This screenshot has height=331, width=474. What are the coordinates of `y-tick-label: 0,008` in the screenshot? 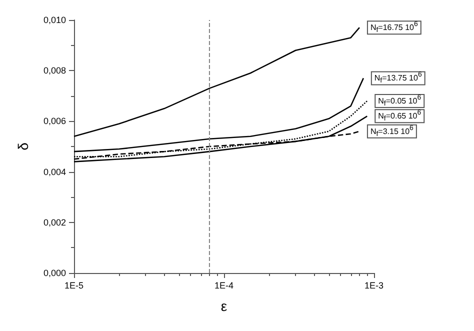 It's located at (54, 71).